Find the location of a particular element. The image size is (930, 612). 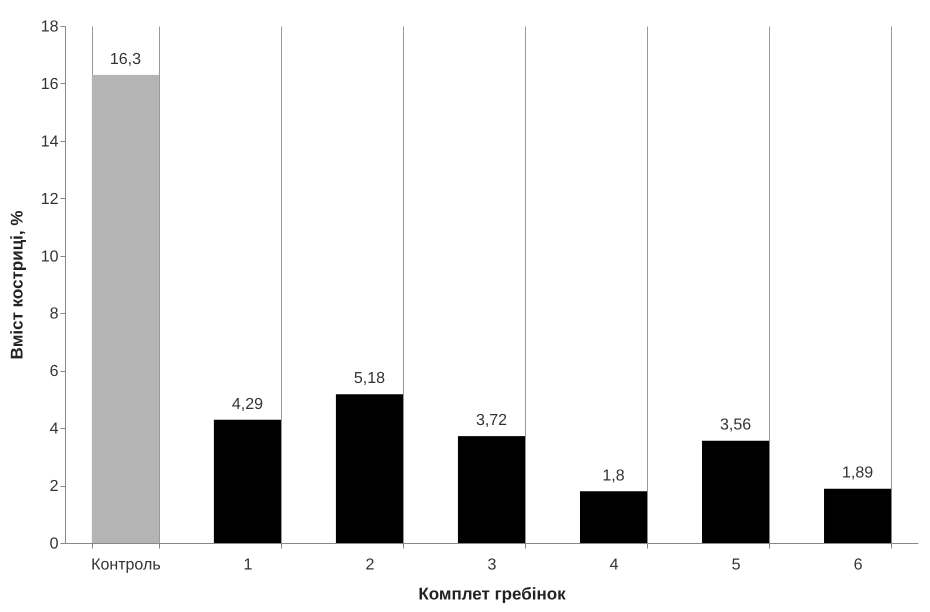

x-tick-label: Контроль is located at coordinates (126, 565).